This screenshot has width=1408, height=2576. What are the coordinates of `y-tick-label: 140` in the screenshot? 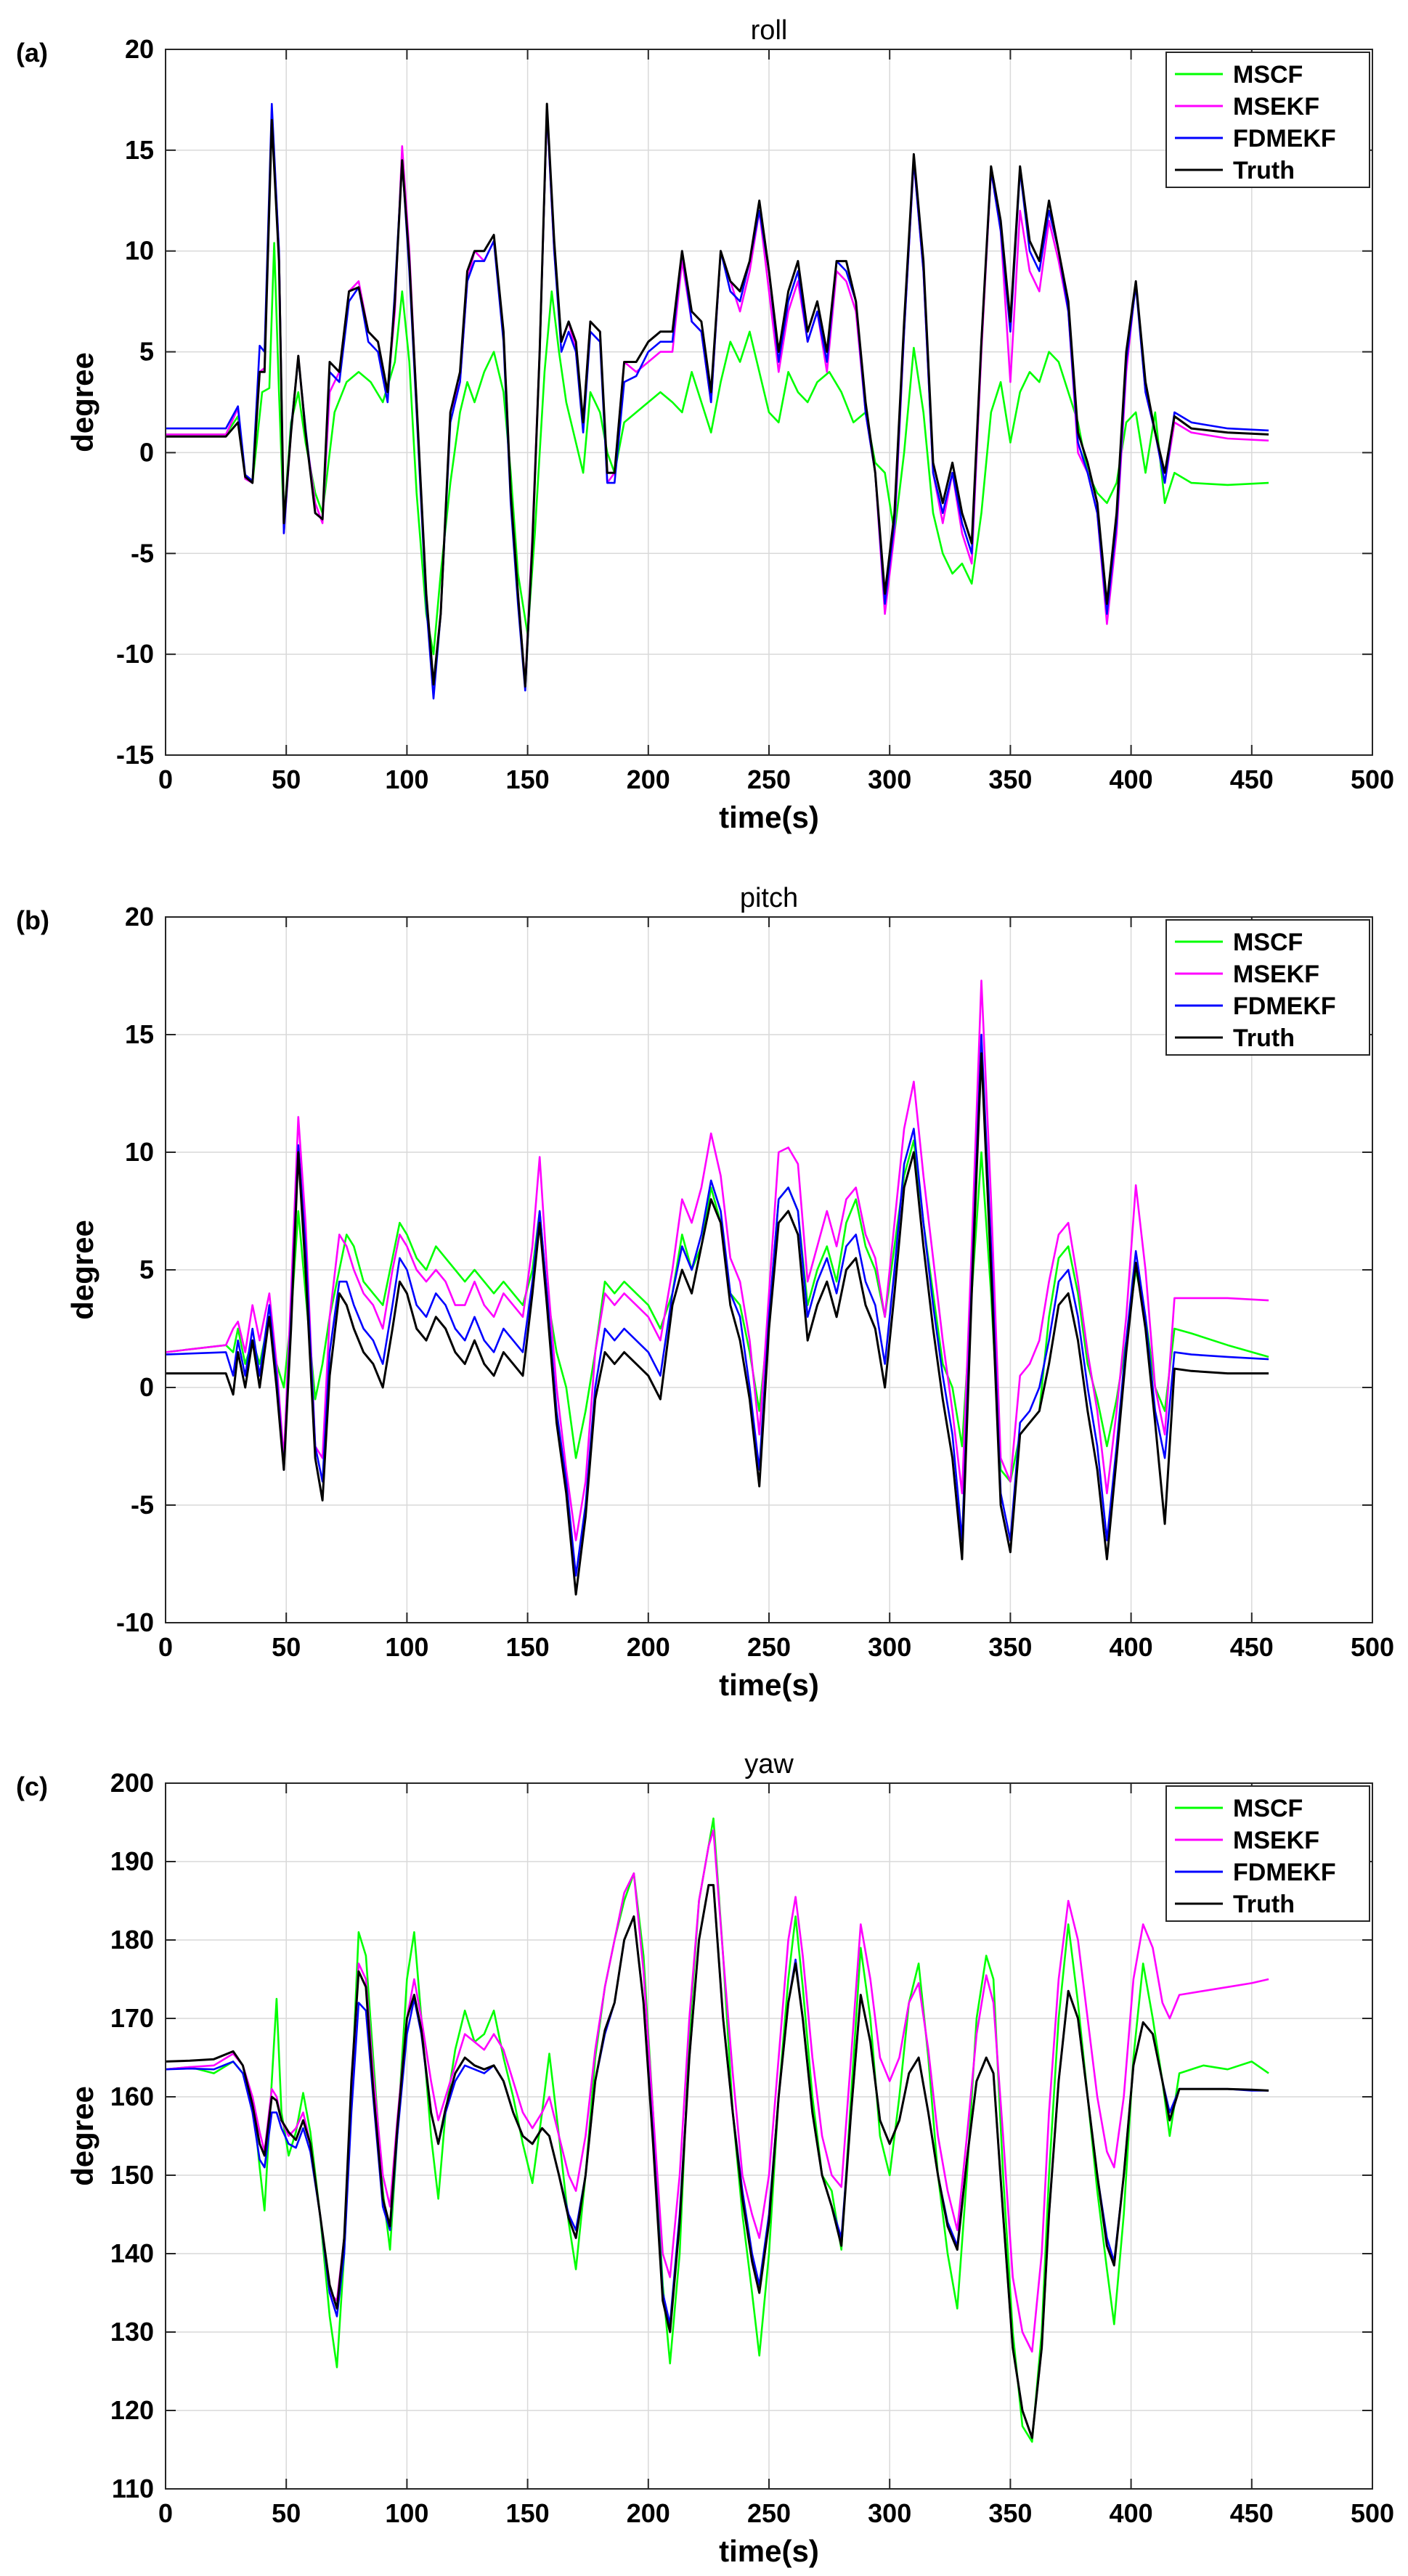 It's located at (132, 2253).